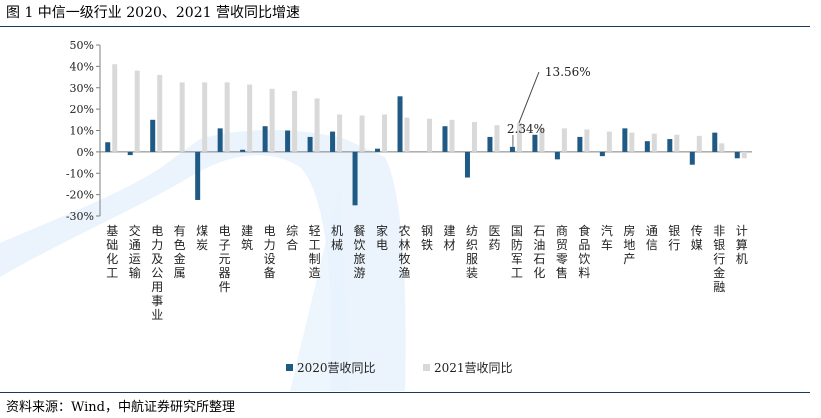 This screenshot has width=821, height=418. Describe the element at coordinates (427, 238) in the screenshot. I see `x-category-label: 钢铁` at that location.